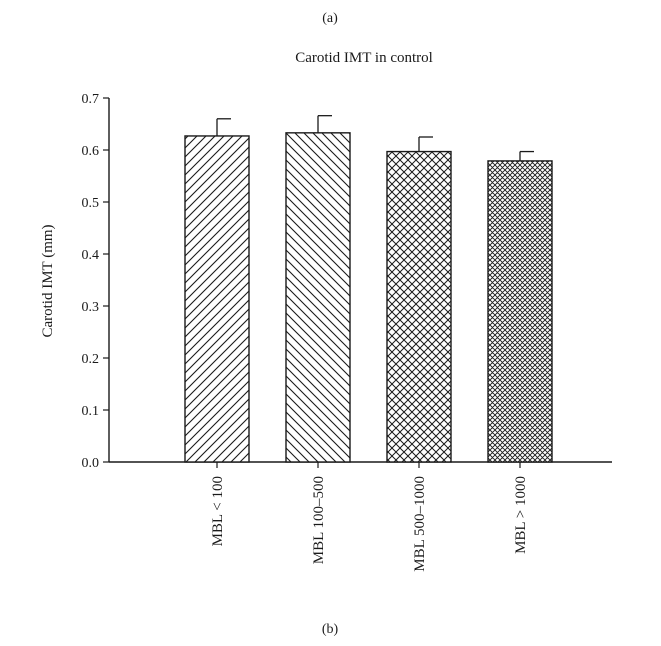 This screenshot has width=661, height=646. Describe the element at coordinates (91, 99) in the screenshot. I see `y-tick-label: 0.7` at that location.